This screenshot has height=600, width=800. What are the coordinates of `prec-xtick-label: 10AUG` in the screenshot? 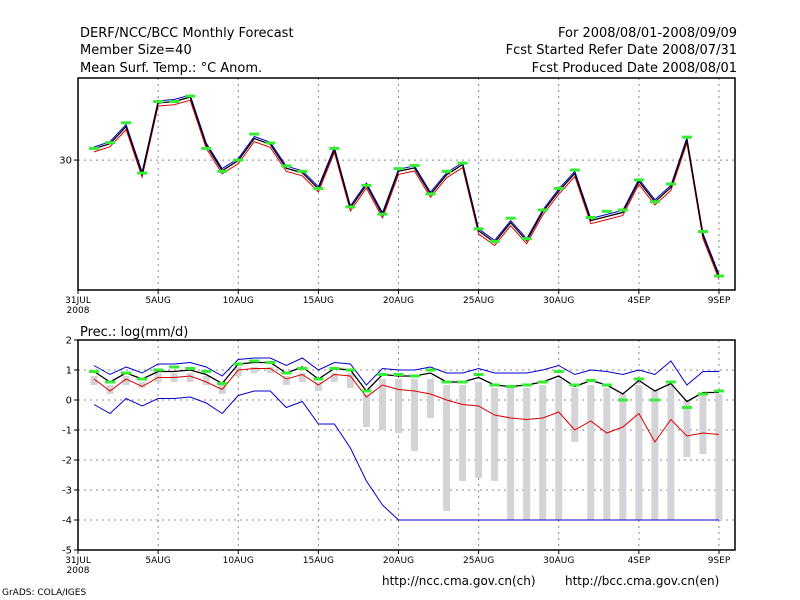 It's located at (238, 561).